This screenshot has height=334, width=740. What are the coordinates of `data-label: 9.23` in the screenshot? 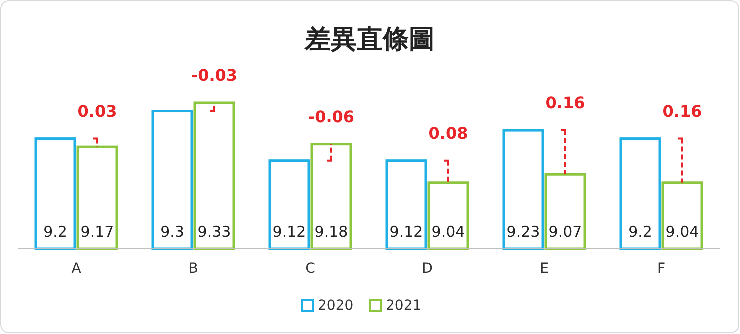 It's located at (523, 232).